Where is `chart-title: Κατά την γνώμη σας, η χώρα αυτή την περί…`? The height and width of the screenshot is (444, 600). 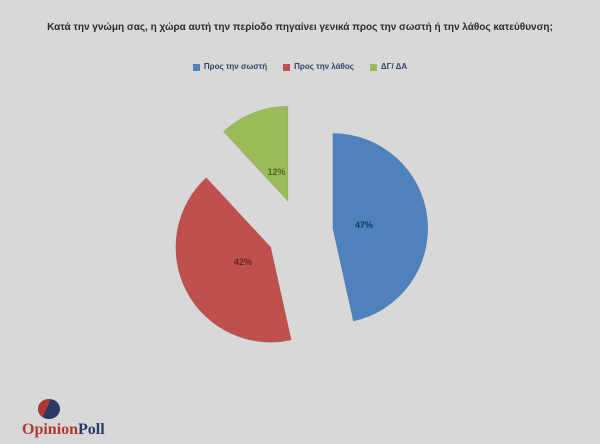
chart-title: Κατά την γνώμη σας, η χώρα αυτή την περί… is located at coordinates (300, 27).